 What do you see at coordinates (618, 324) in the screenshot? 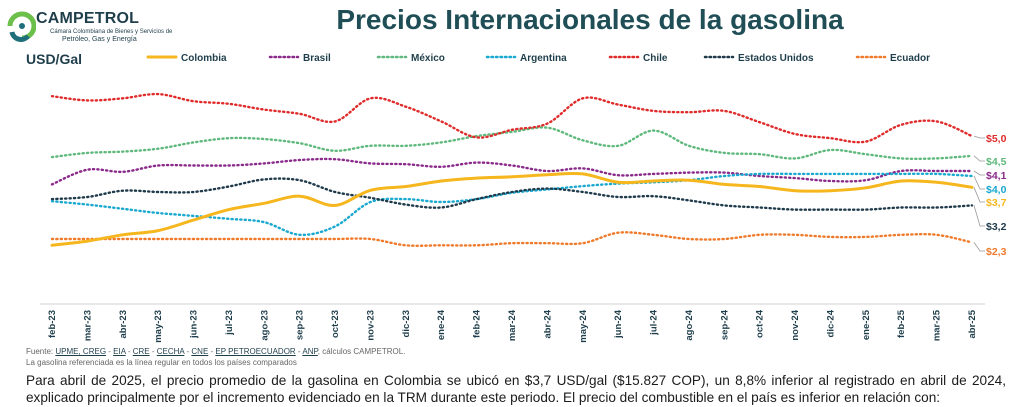
I see `x-tick-label: jun-24` at bounding box center [618, 324].